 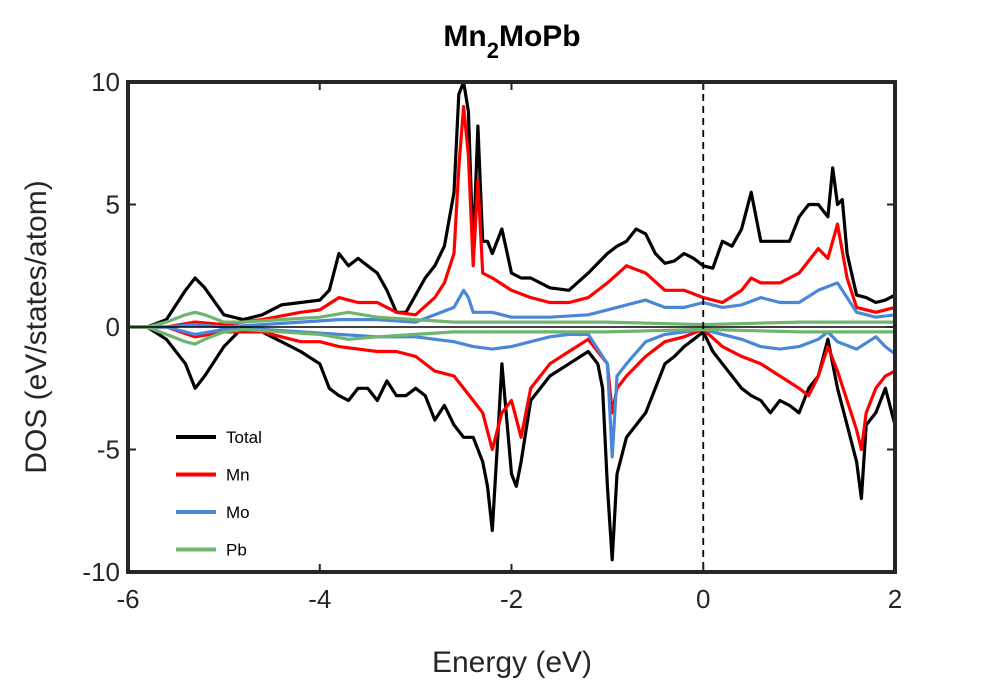 I want to click on y-tick-label: 10, so click(x=105, y=82).